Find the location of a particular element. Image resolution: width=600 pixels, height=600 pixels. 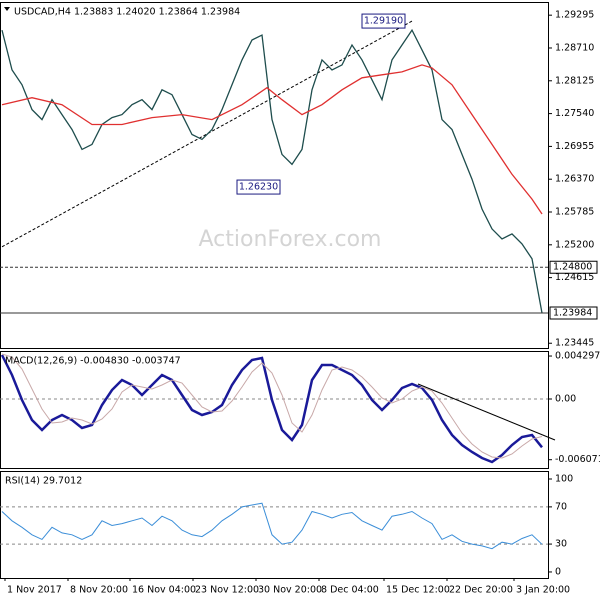

y-tick-label: 0.004297 is located at coordinates (577, 356).